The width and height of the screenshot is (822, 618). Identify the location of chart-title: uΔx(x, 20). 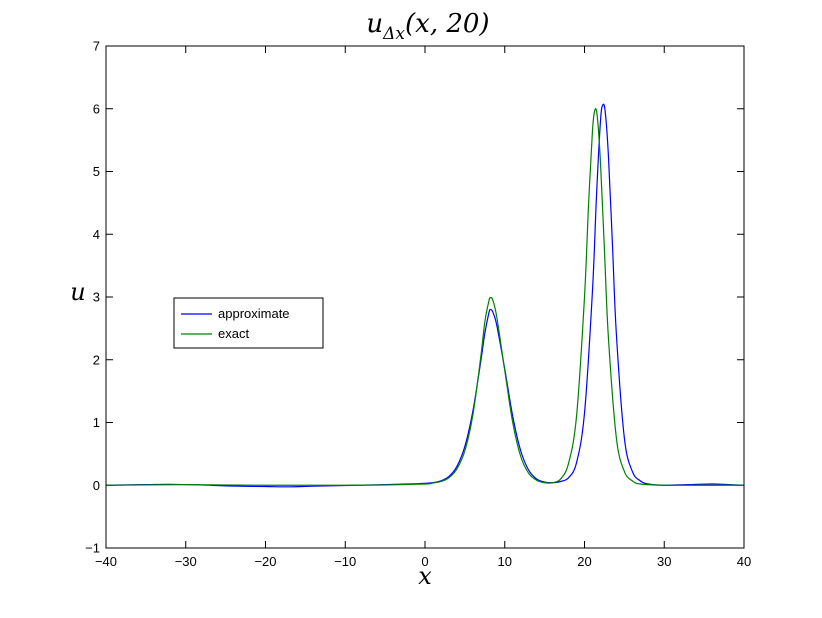
(427, 26).